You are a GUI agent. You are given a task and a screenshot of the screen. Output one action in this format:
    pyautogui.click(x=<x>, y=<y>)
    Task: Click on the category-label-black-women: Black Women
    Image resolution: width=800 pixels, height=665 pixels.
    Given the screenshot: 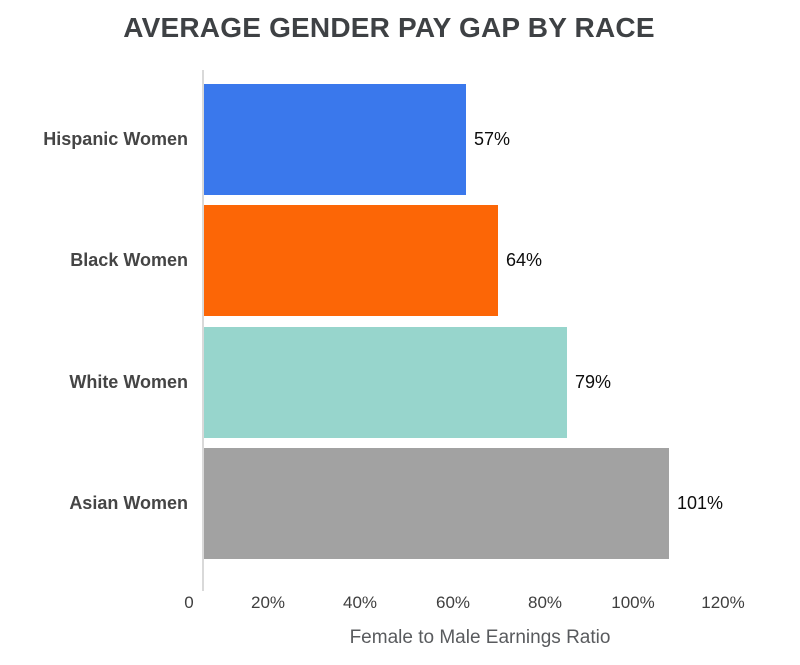 What is the action you would take?
    pyautogui.click(x=129, y=260)
    